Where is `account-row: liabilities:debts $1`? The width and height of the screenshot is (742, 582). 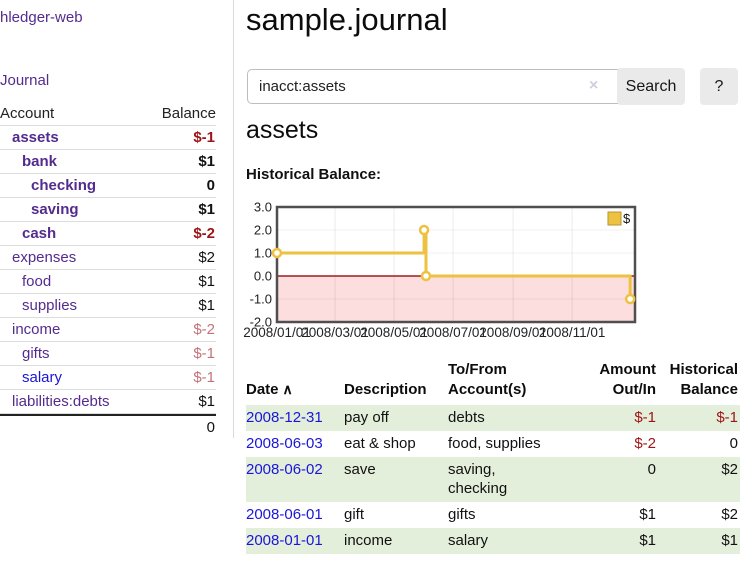 account-row: liabilities:debts $1 is located at coordinates (108, 402).